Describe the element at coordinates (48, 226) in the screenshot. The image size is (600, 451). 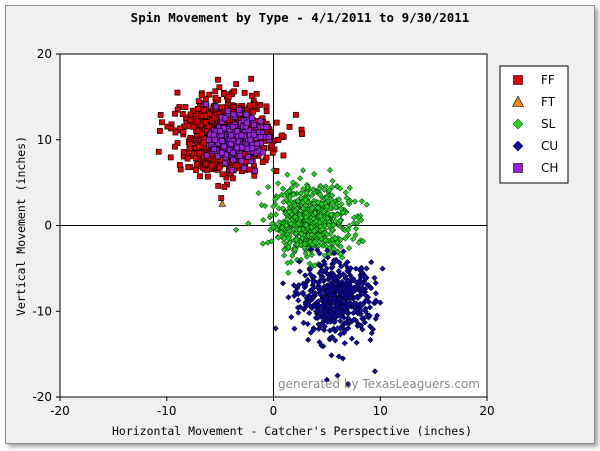
I see `y-tick-label: 0` at that location.